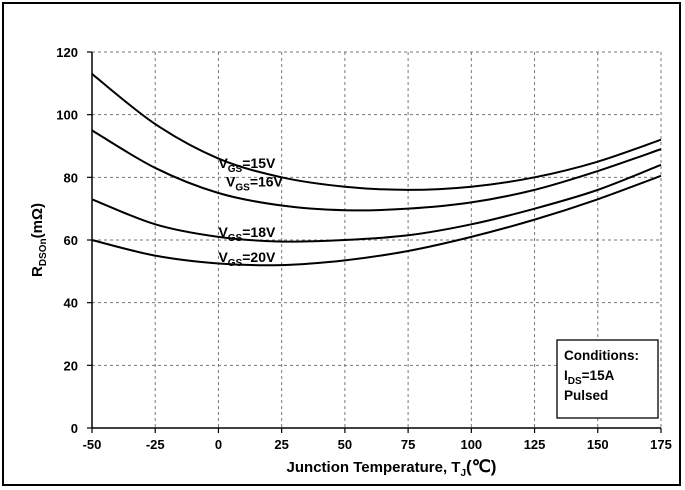 Image resolution: width=685 pixels, height=490 pixels. What do you see at coordinates (74, 428) in the screenshot?
I see `y-tick-label: 0` at bounding box center [74, 428].